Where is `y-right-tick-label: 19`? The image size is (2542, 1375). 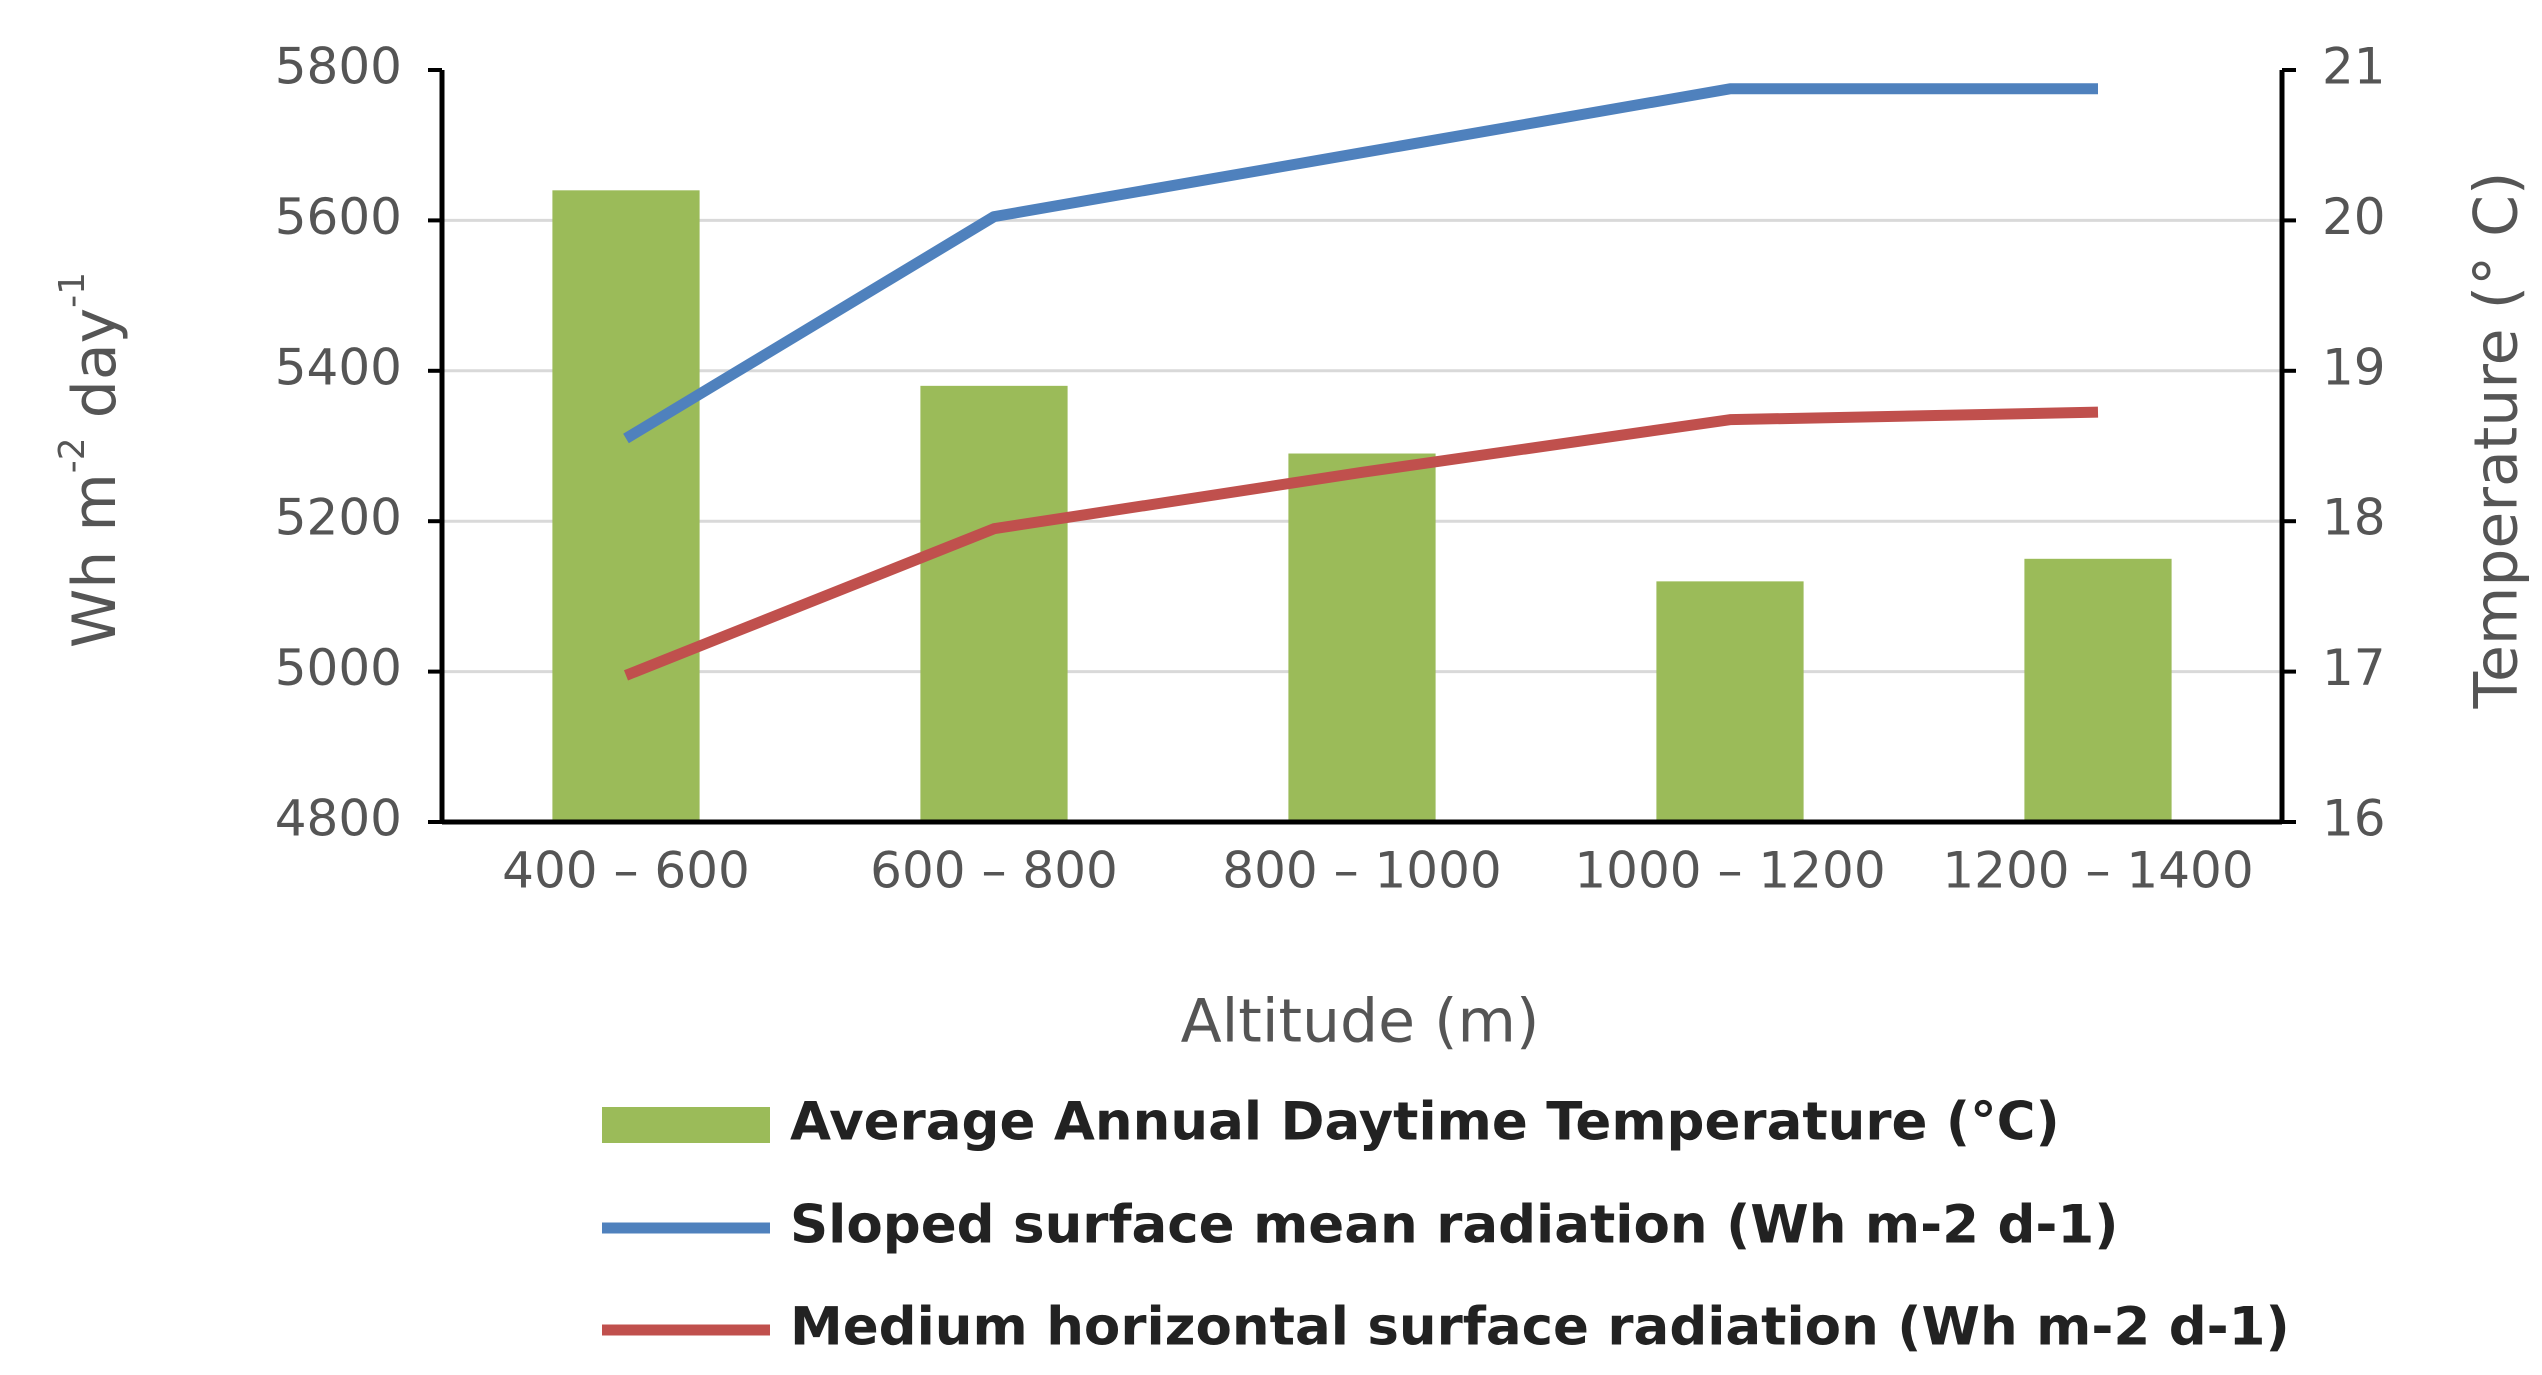 y-right-tick-label: 19 is located at coordinates (2354, 367).